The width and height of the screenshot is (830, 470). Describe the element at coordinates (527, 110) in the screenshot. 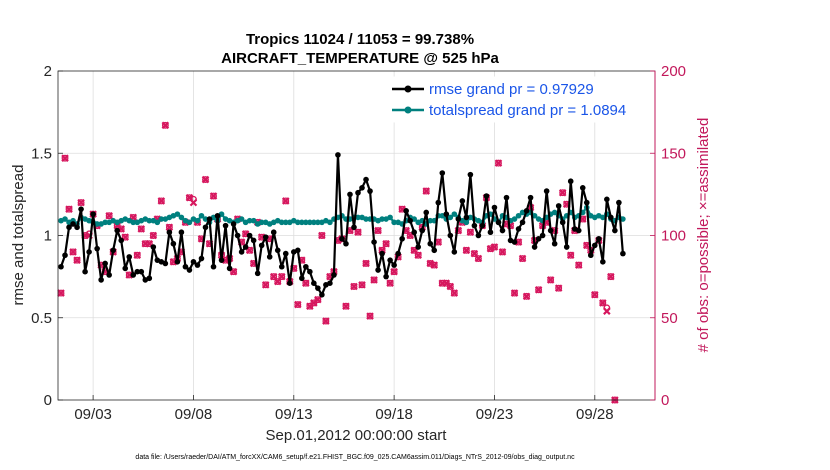

I see `legend-label-totalspread: totalspread grand pr = 1.0894` at that location.